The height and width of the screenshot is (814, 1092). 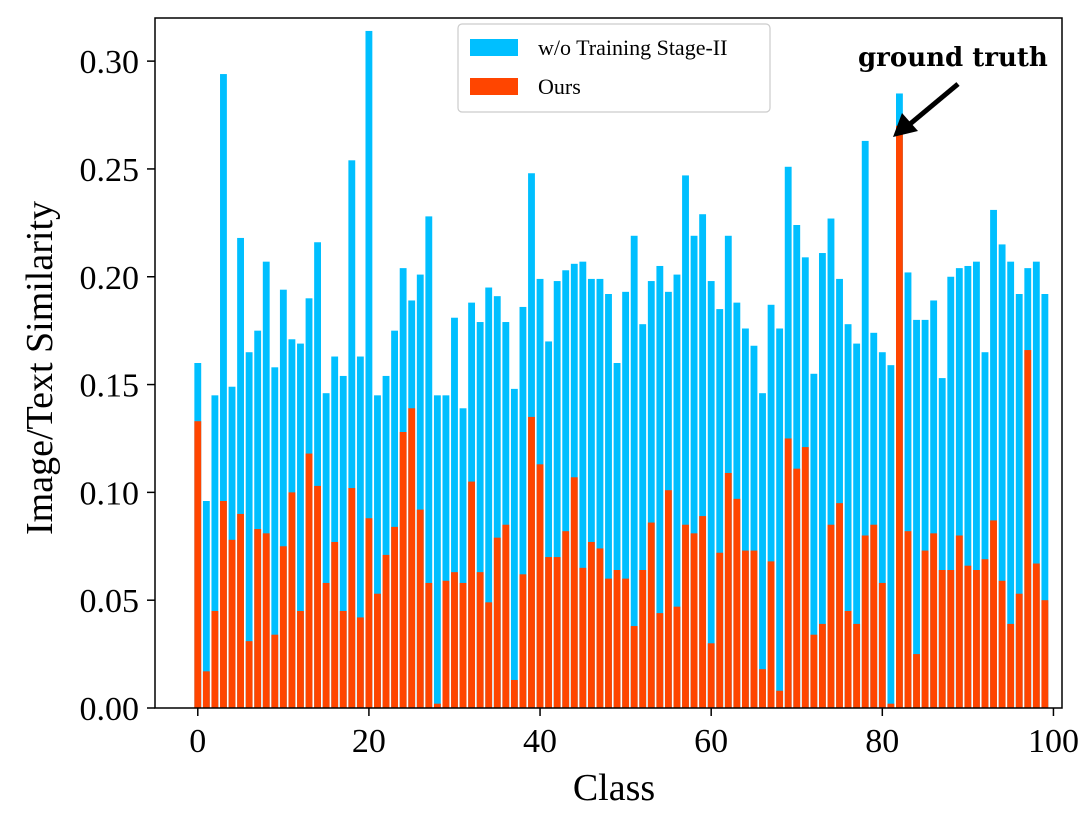 I want to click on ground-truth-annotation: ground truth, so click(x=953, y=90).